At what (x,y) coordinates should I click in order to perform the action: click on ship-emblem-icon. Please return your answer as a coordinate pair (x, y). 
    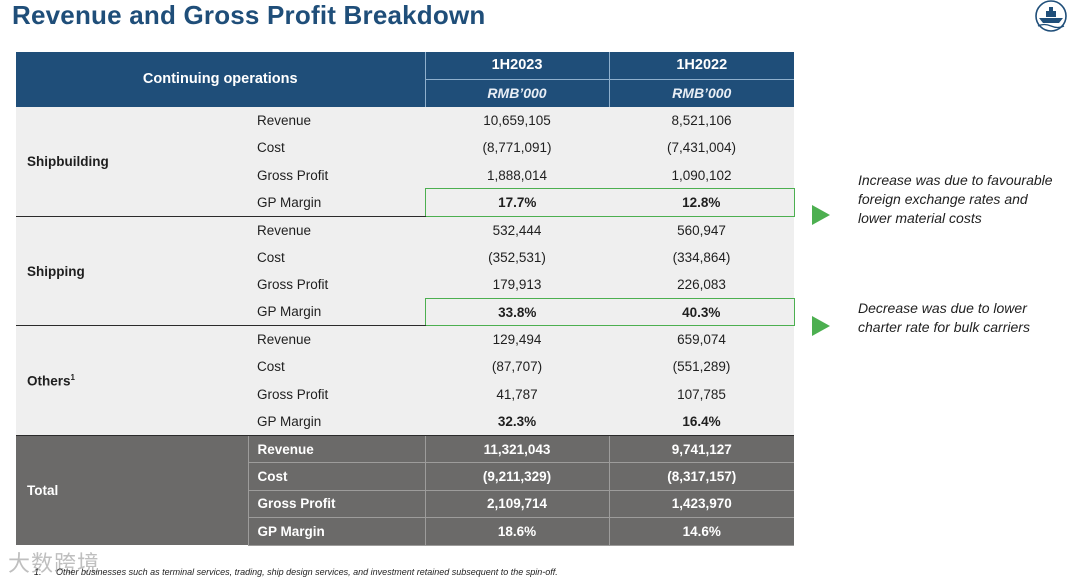
    Looking at the image, I should click on (1051, 16).